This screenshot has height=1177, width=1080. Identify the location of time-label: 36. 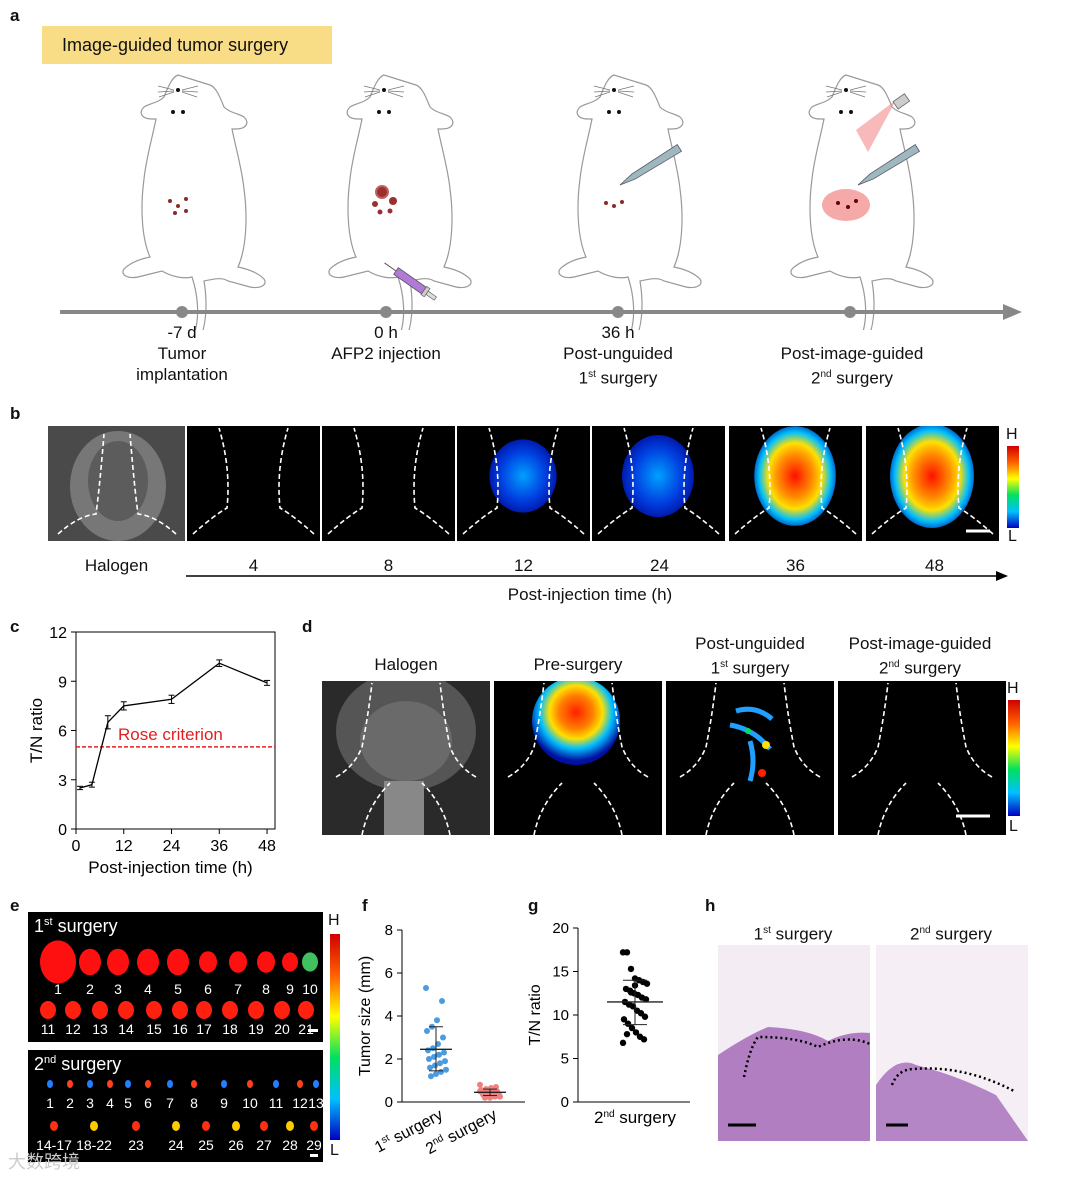
(795, 565).